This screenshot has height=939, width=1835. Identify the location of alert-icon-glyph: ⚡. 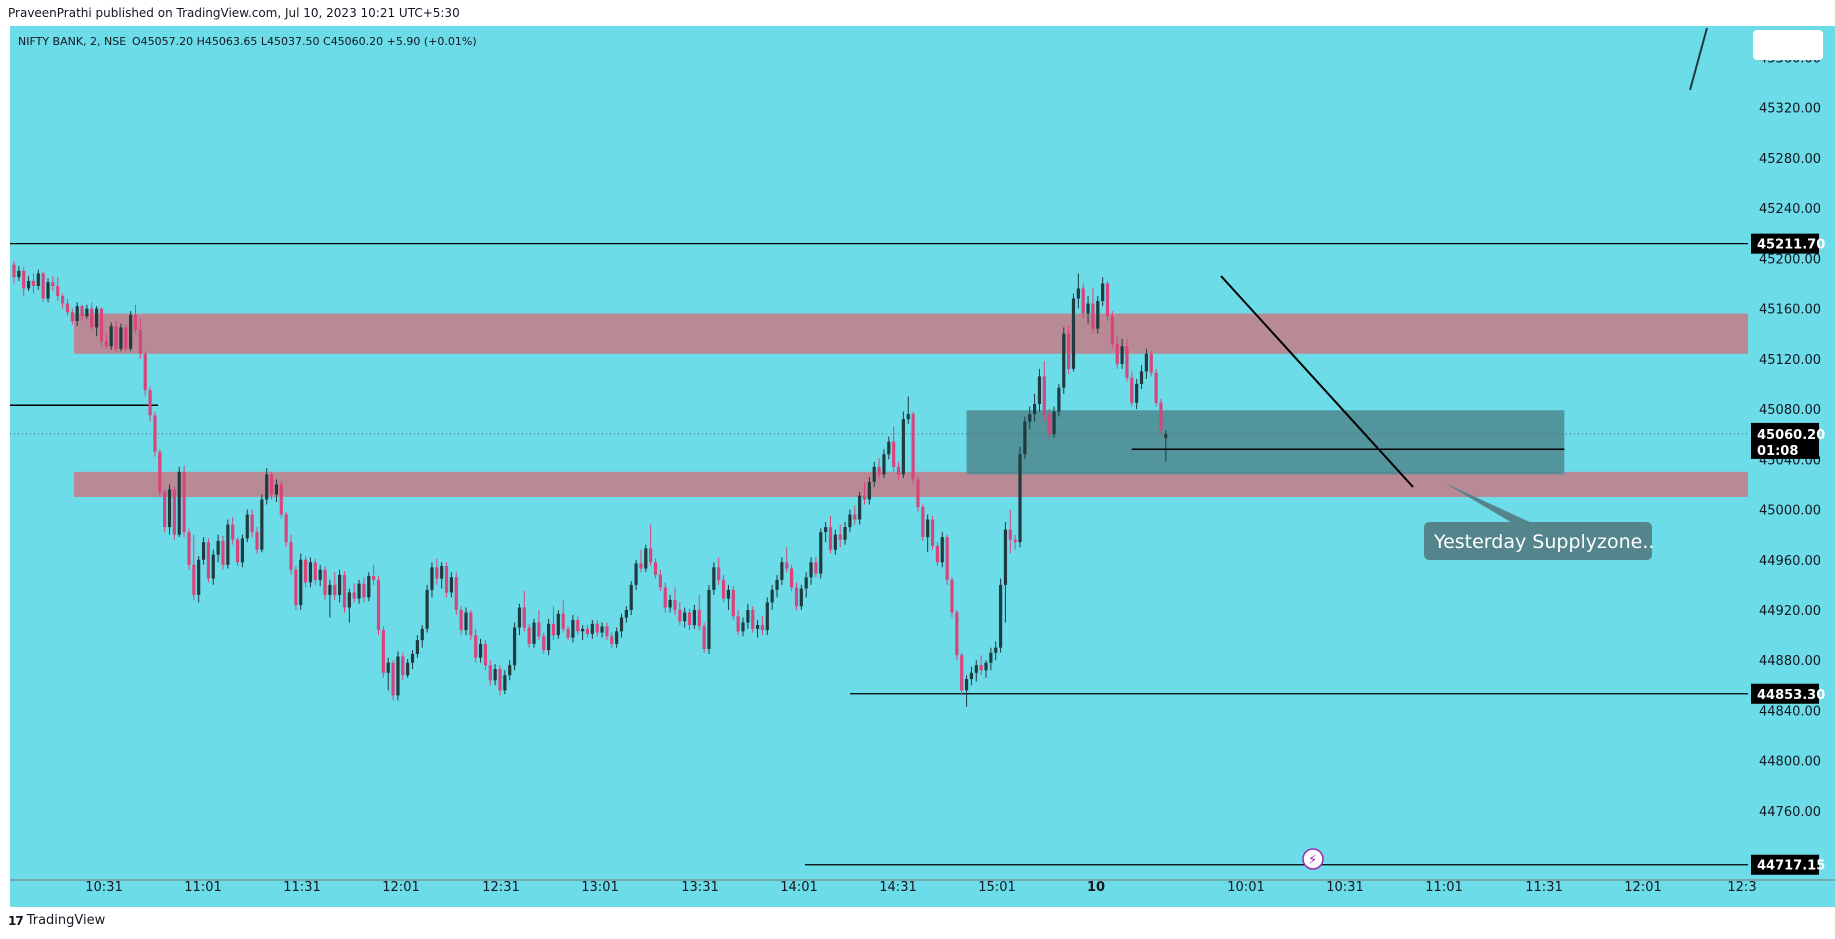
(1312, 860).